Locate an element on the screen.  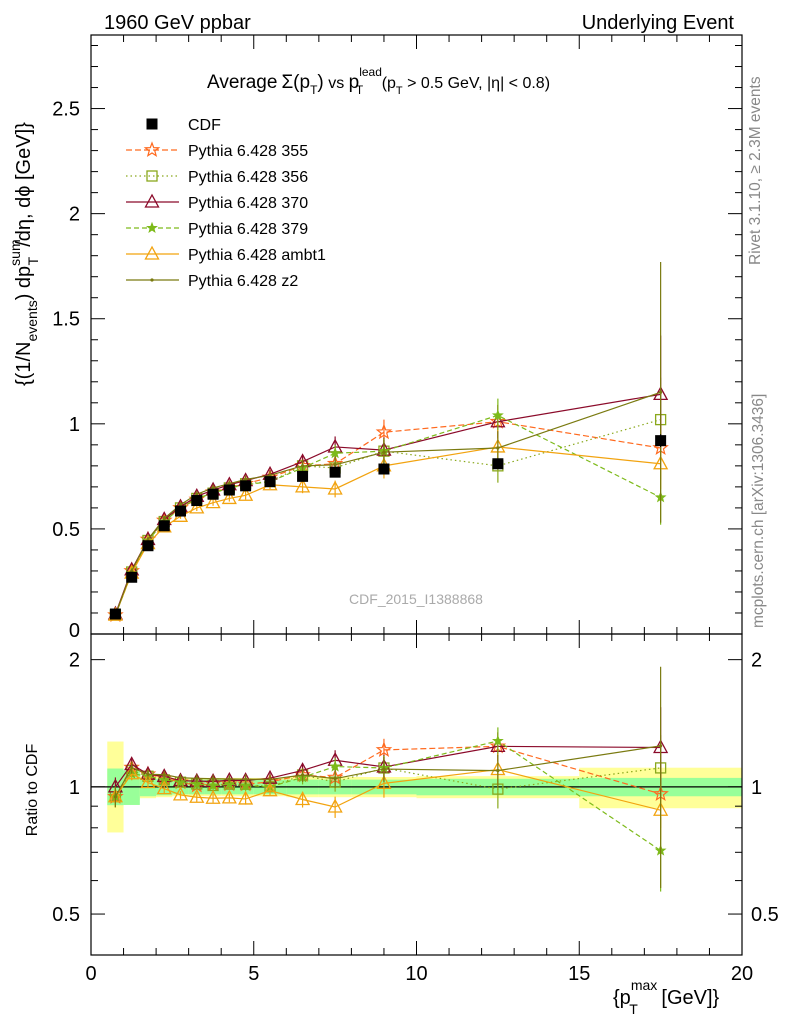
title-cut-open: (p is located at coordinates (386, 83).